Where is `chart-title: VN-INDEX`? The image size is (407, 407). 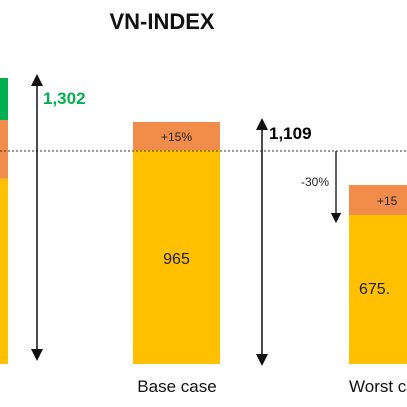
chart-title: VN-INDEX is located at coordinates (161, 21).